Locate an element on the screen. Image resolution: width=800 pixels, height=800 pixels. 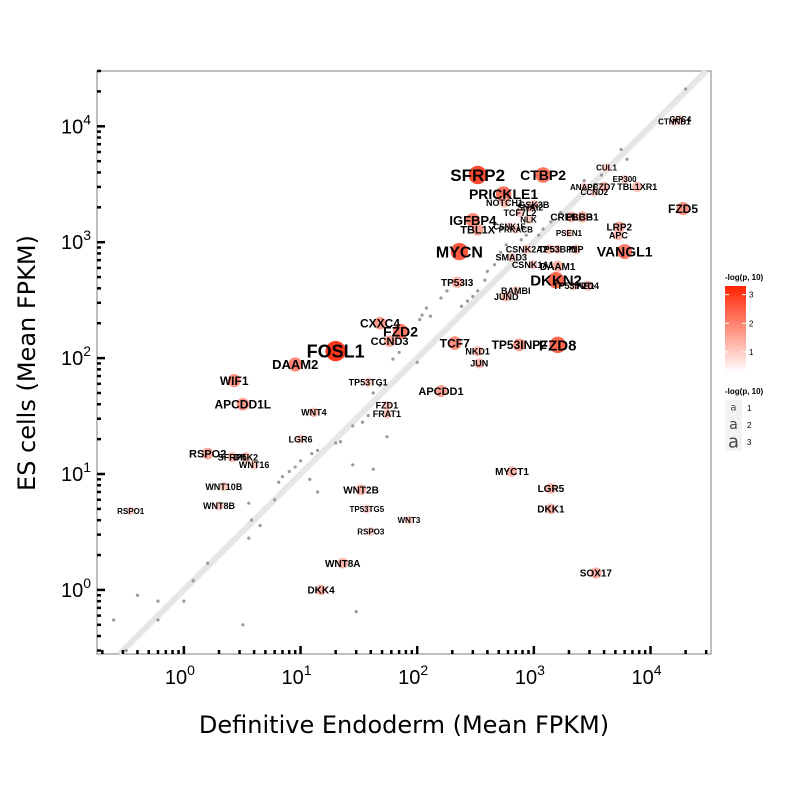
point-label: NLK is located at coordinates (528, 219).